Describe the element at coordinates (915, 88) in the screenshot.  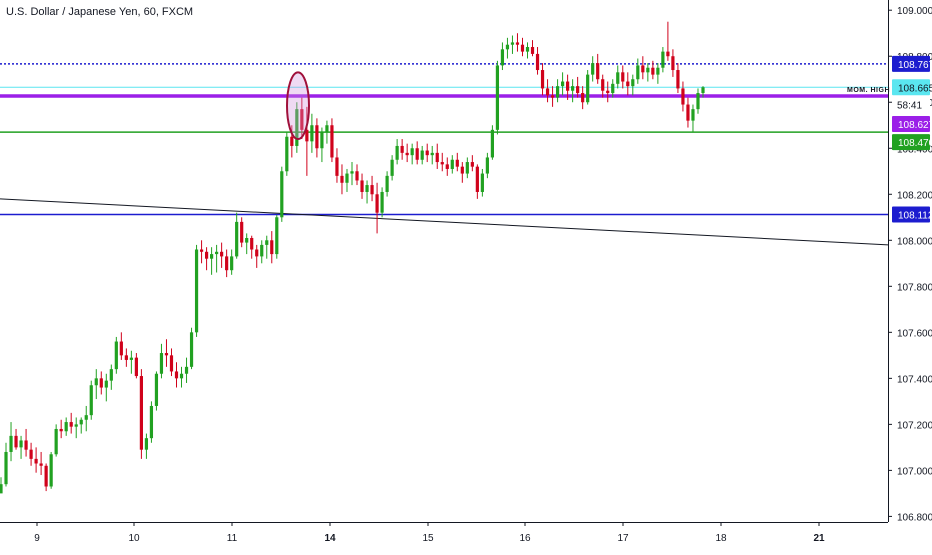
I see `price-tag-current-price-label: 108.665` at that location.